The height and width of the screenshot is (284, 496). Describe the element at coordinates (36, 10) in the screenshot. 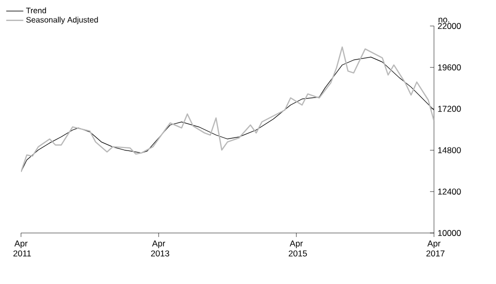

I see `legend-label: Trend` at that location.